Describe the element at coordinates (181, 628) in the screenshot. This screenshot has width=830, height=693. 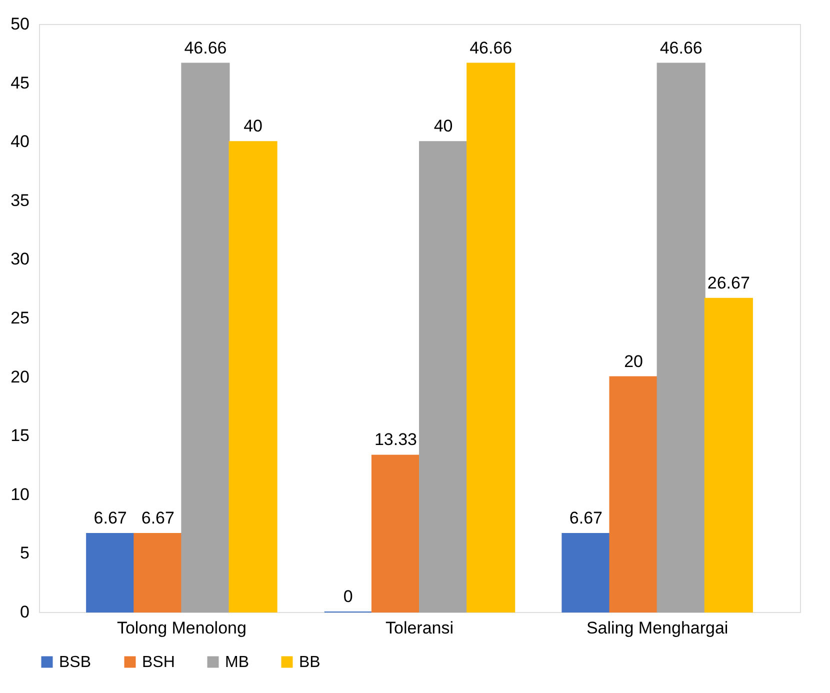
I see `x-tick-label: Tolong Menolong` at that location.